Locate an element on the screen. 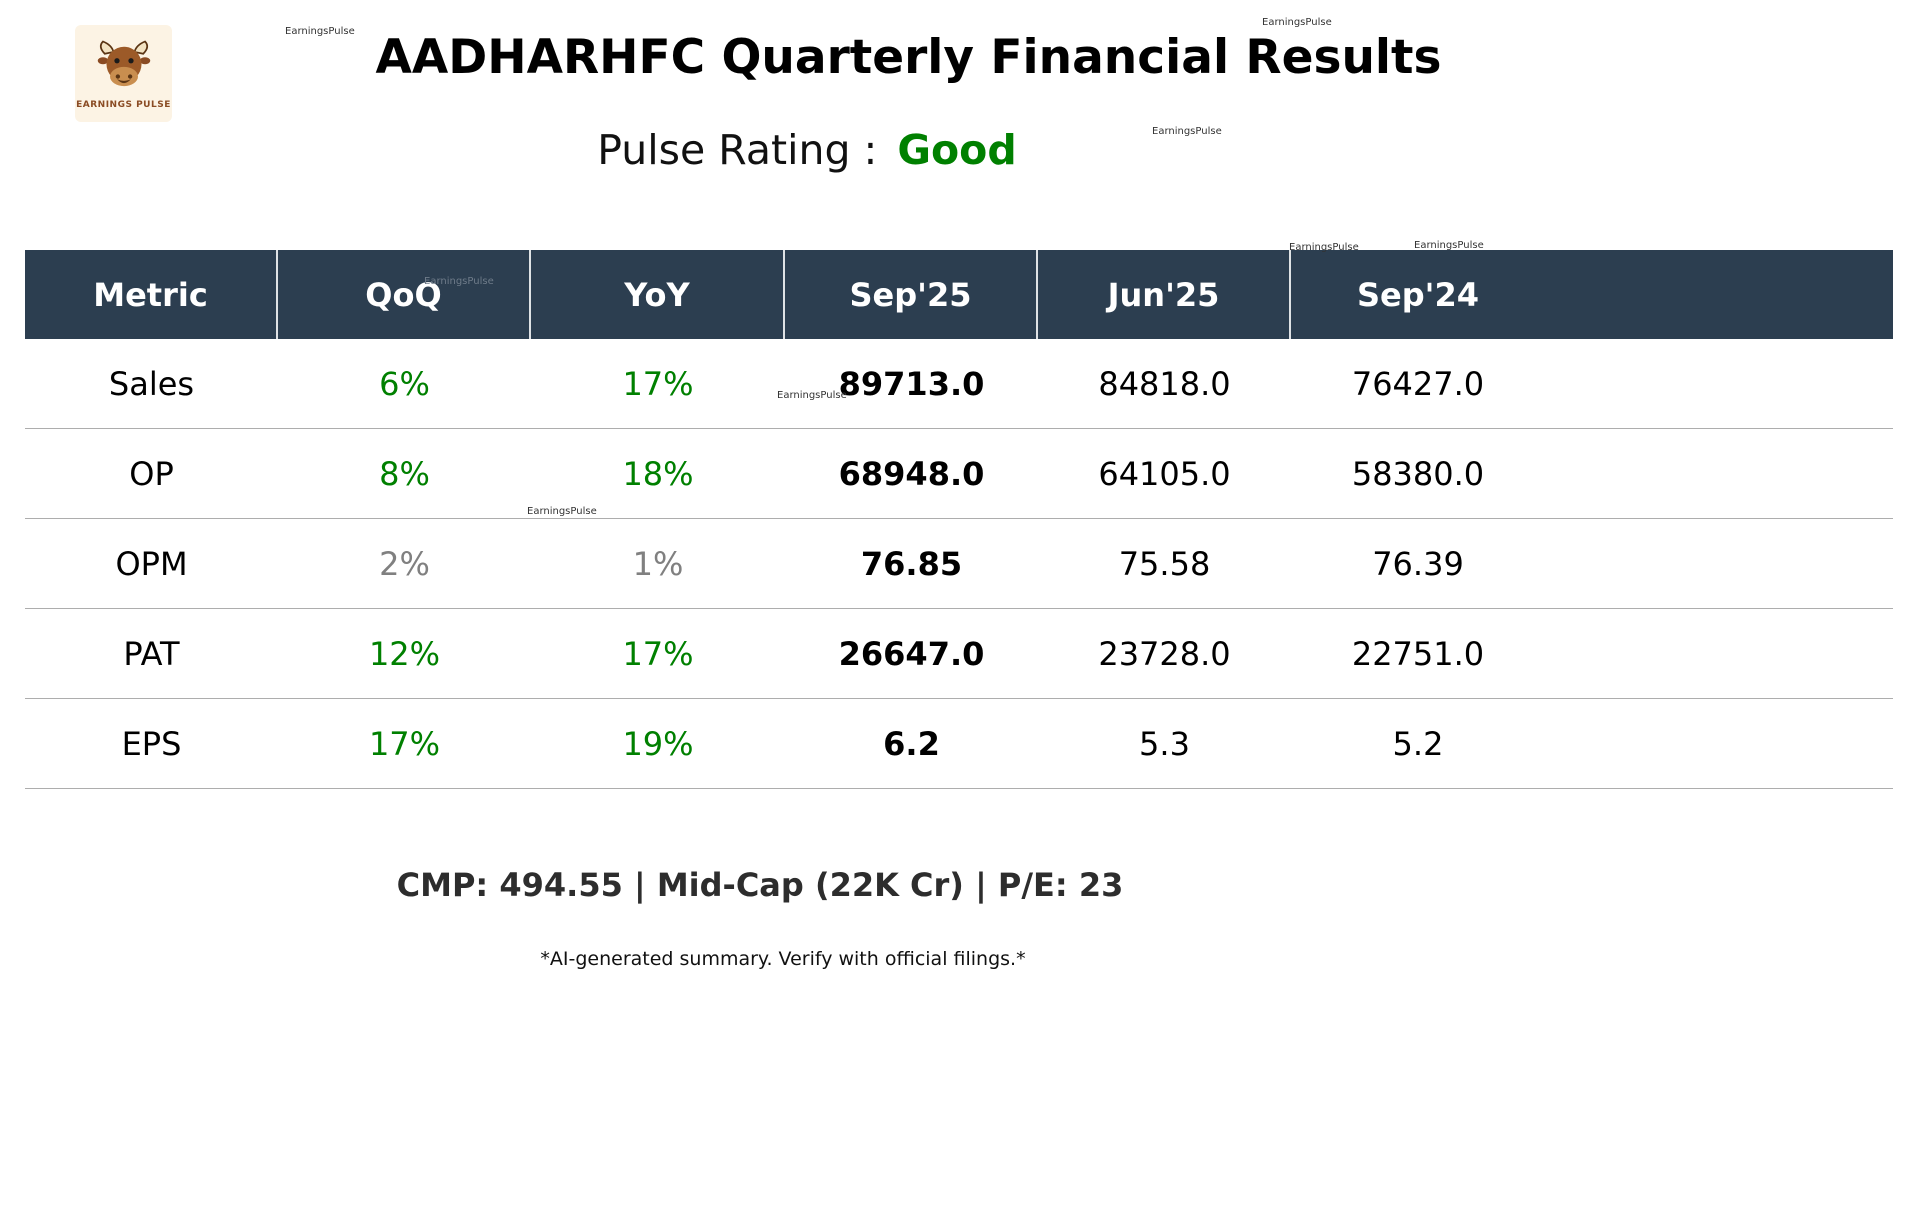 This screenshot has width=1919, height=1220. page-title: AADHARHFC Quarterly Financial Results is located at coordinates (908, 57).